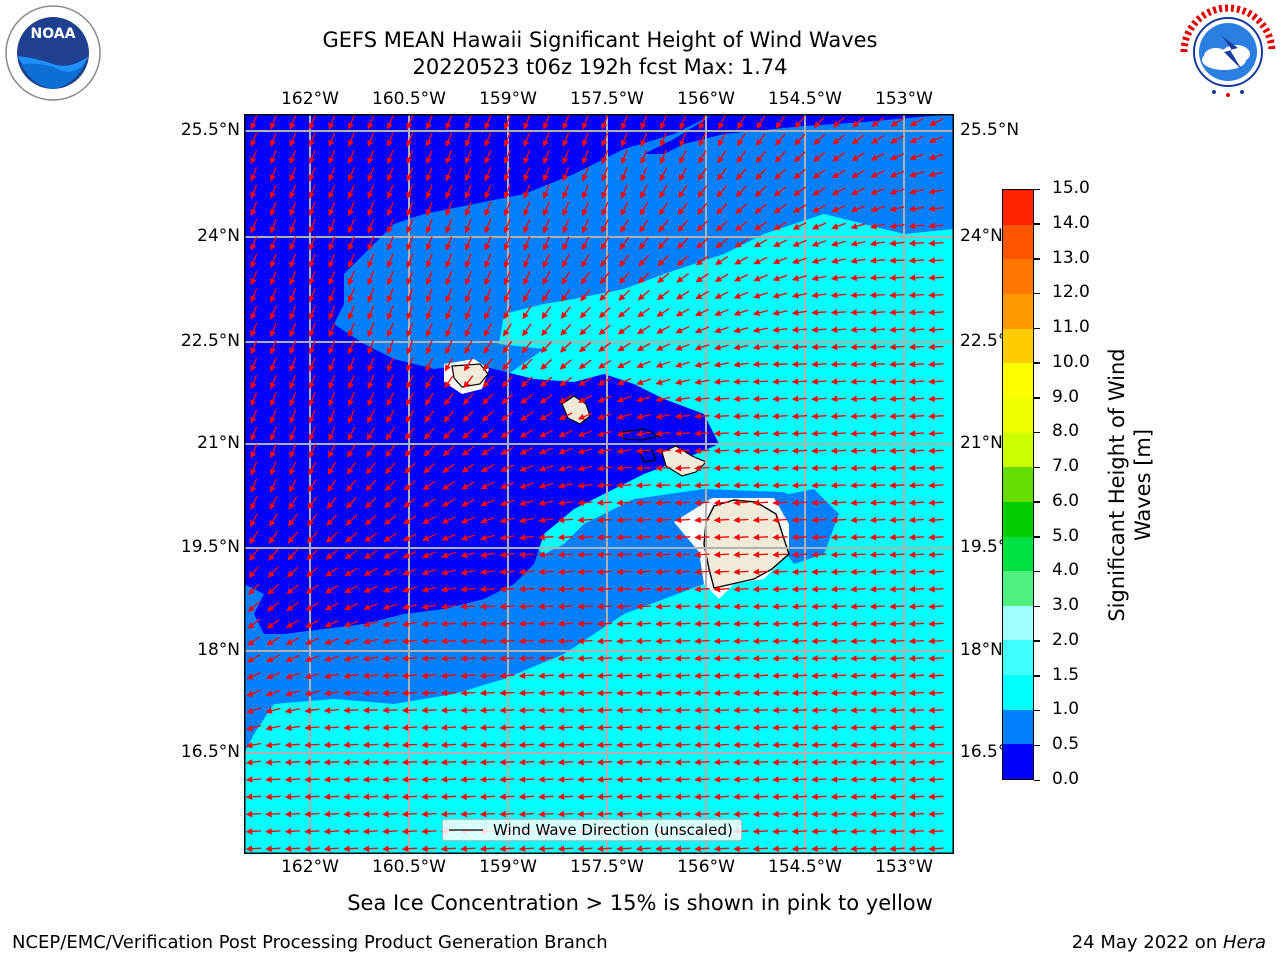  I want to click on colorbar-tick-label: 4.0, so click(1066, 570).